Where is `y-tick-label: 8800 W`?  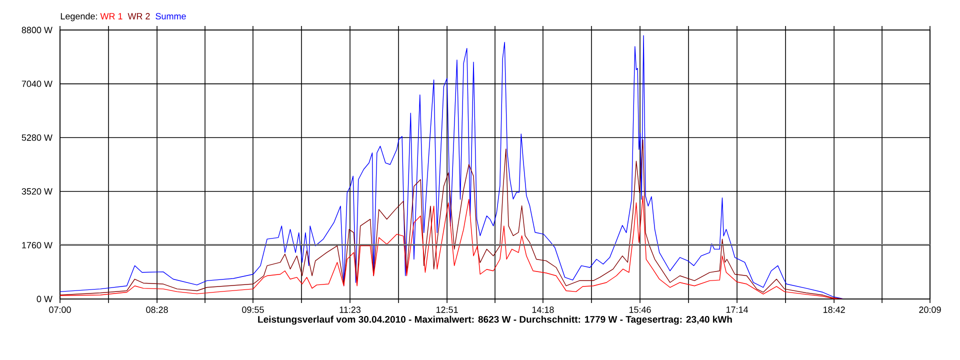
y-tick-label: 8800 W is located at coordinates (37, 30).